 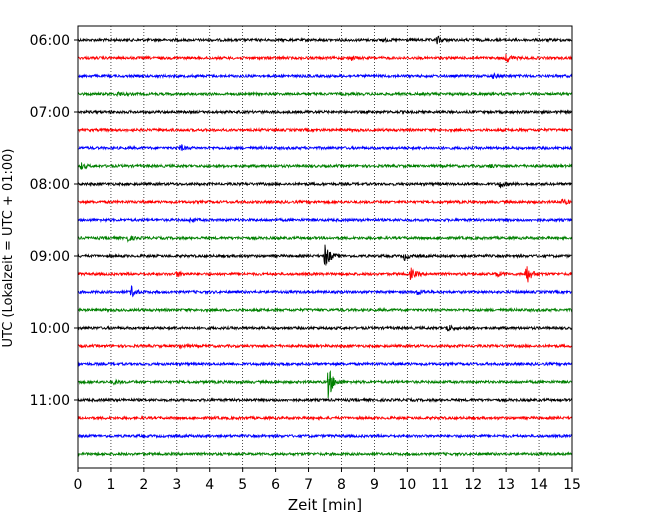 What do you see at coordinates (50, 401) in the screenshot?
I see `y-tick-label: 11:00` at bounding box center [50, 401].